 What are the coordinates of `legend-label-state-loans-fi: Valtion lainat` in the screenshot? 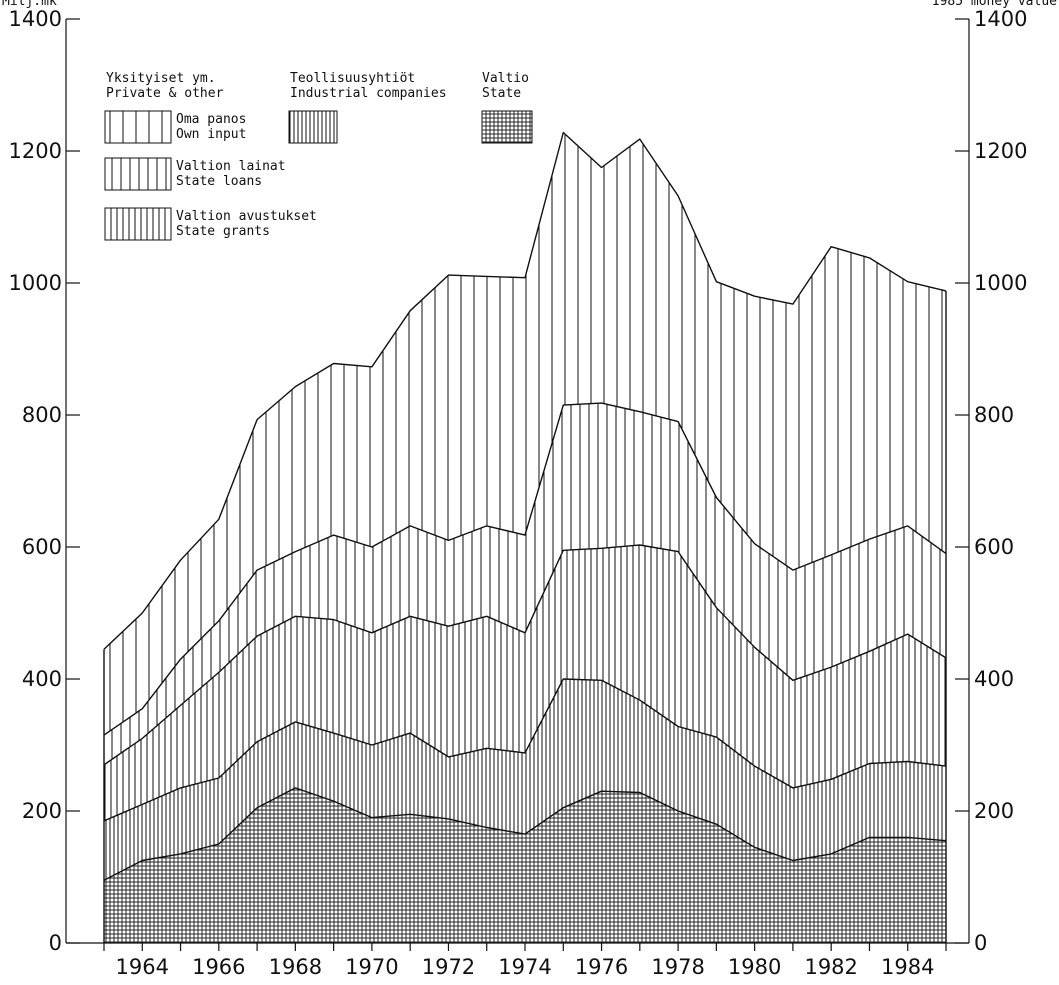 It's located at (231, 166).